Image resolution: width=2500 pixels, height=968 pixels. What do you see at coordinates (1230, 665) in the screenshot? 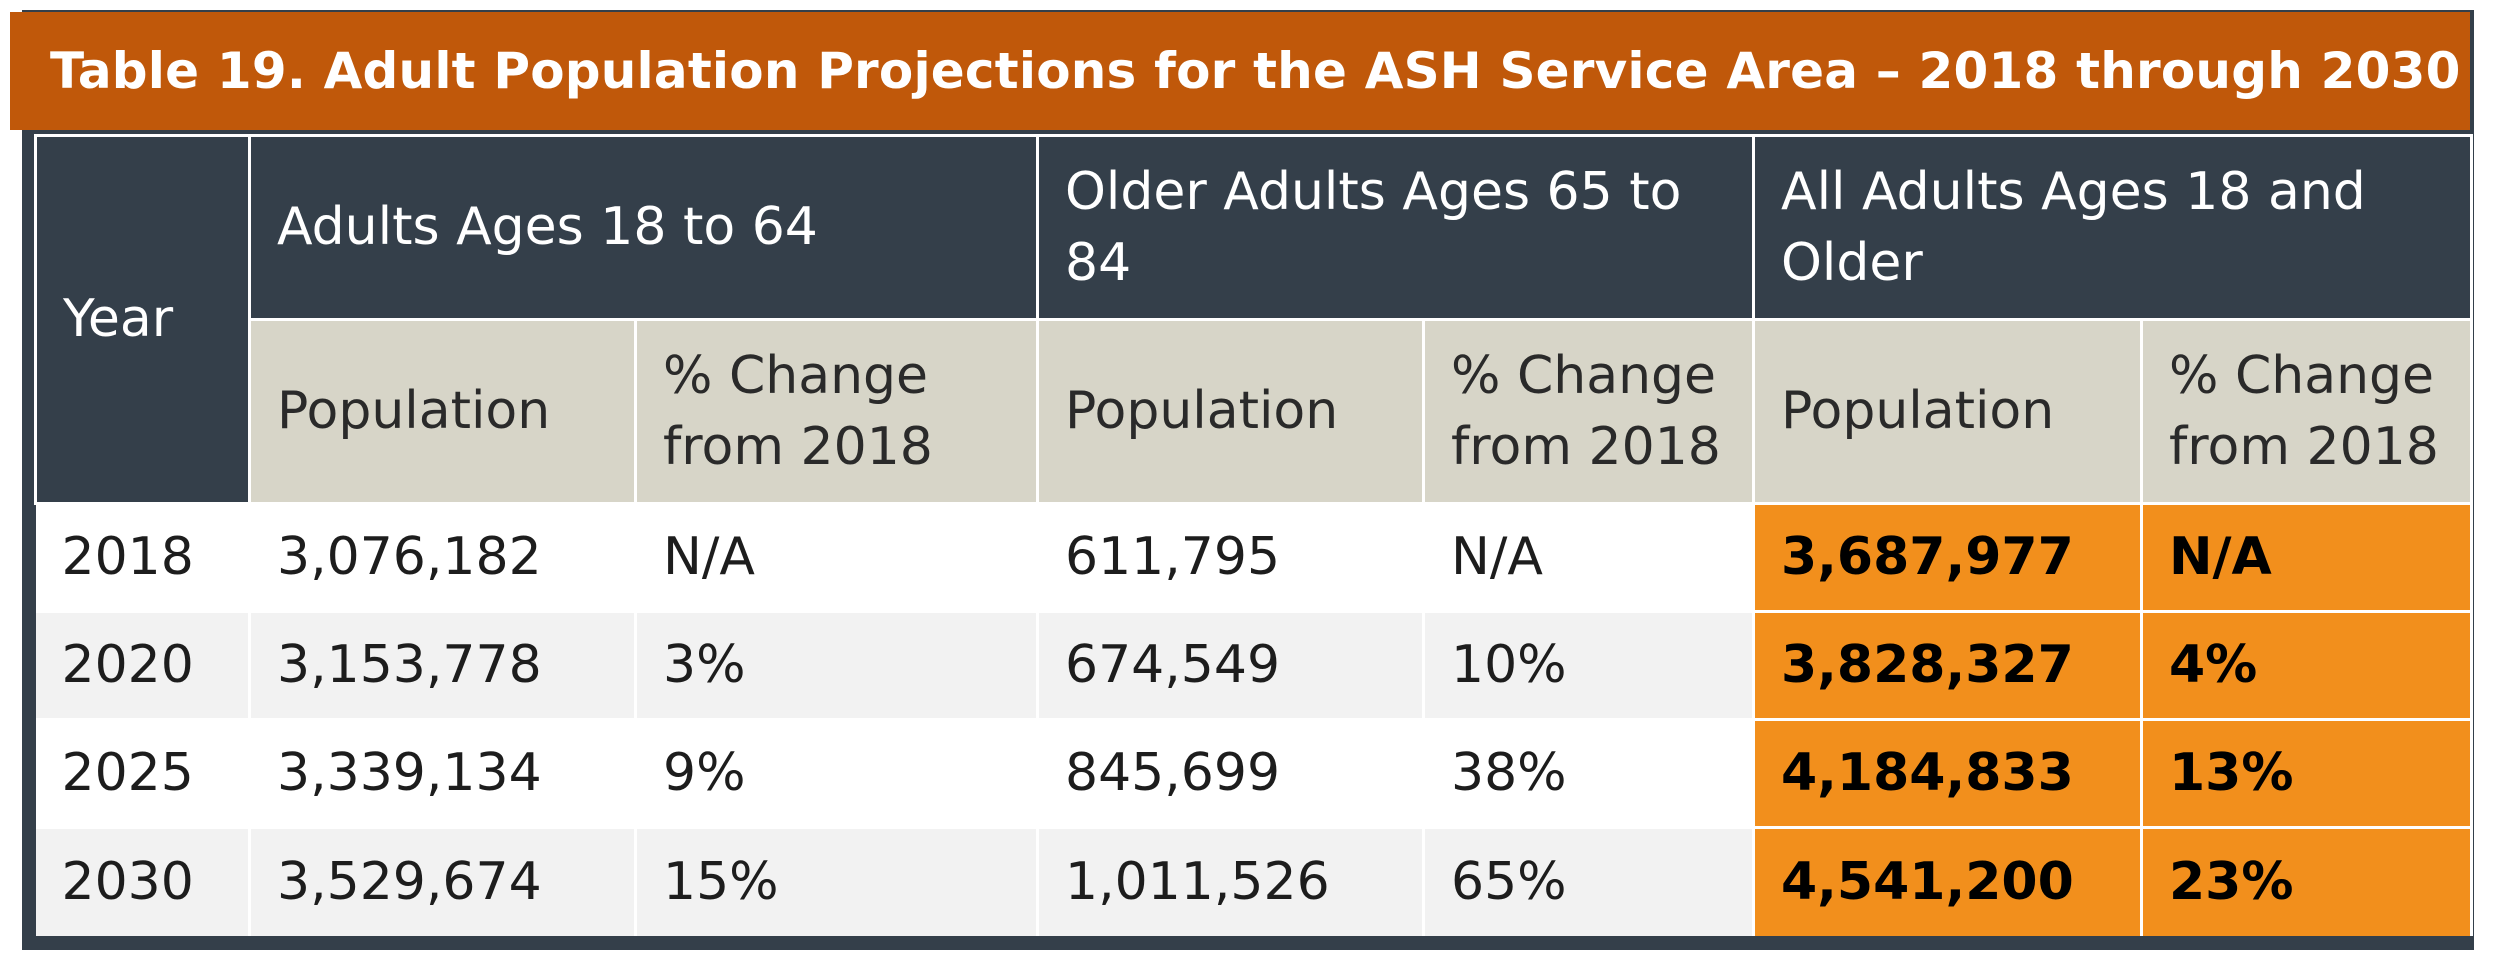
I see `older-population-cell: 674,549` at bounding box center [1230, 665].